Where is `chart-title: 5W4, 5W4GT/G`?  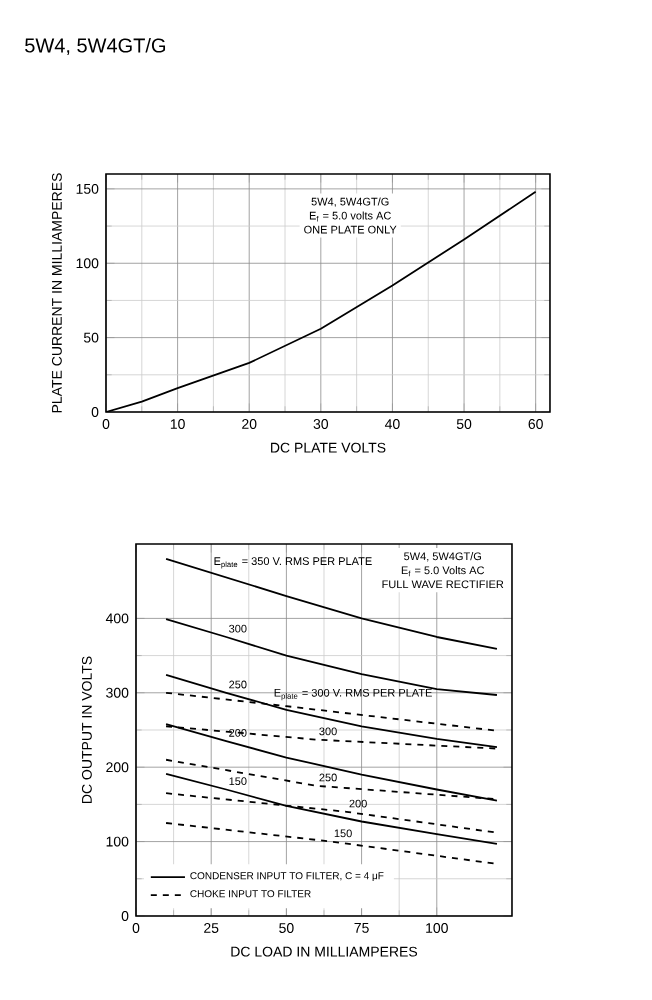
chart-title: 5W4, 5W4GT/G is located at coordinates (95, 46).